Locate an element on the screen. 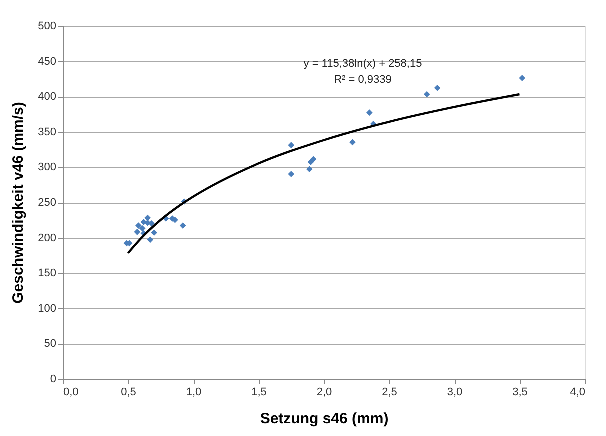 This screenshot has height=436, width=606. y-tick-label: 50 is located at coordinates (50, 344).